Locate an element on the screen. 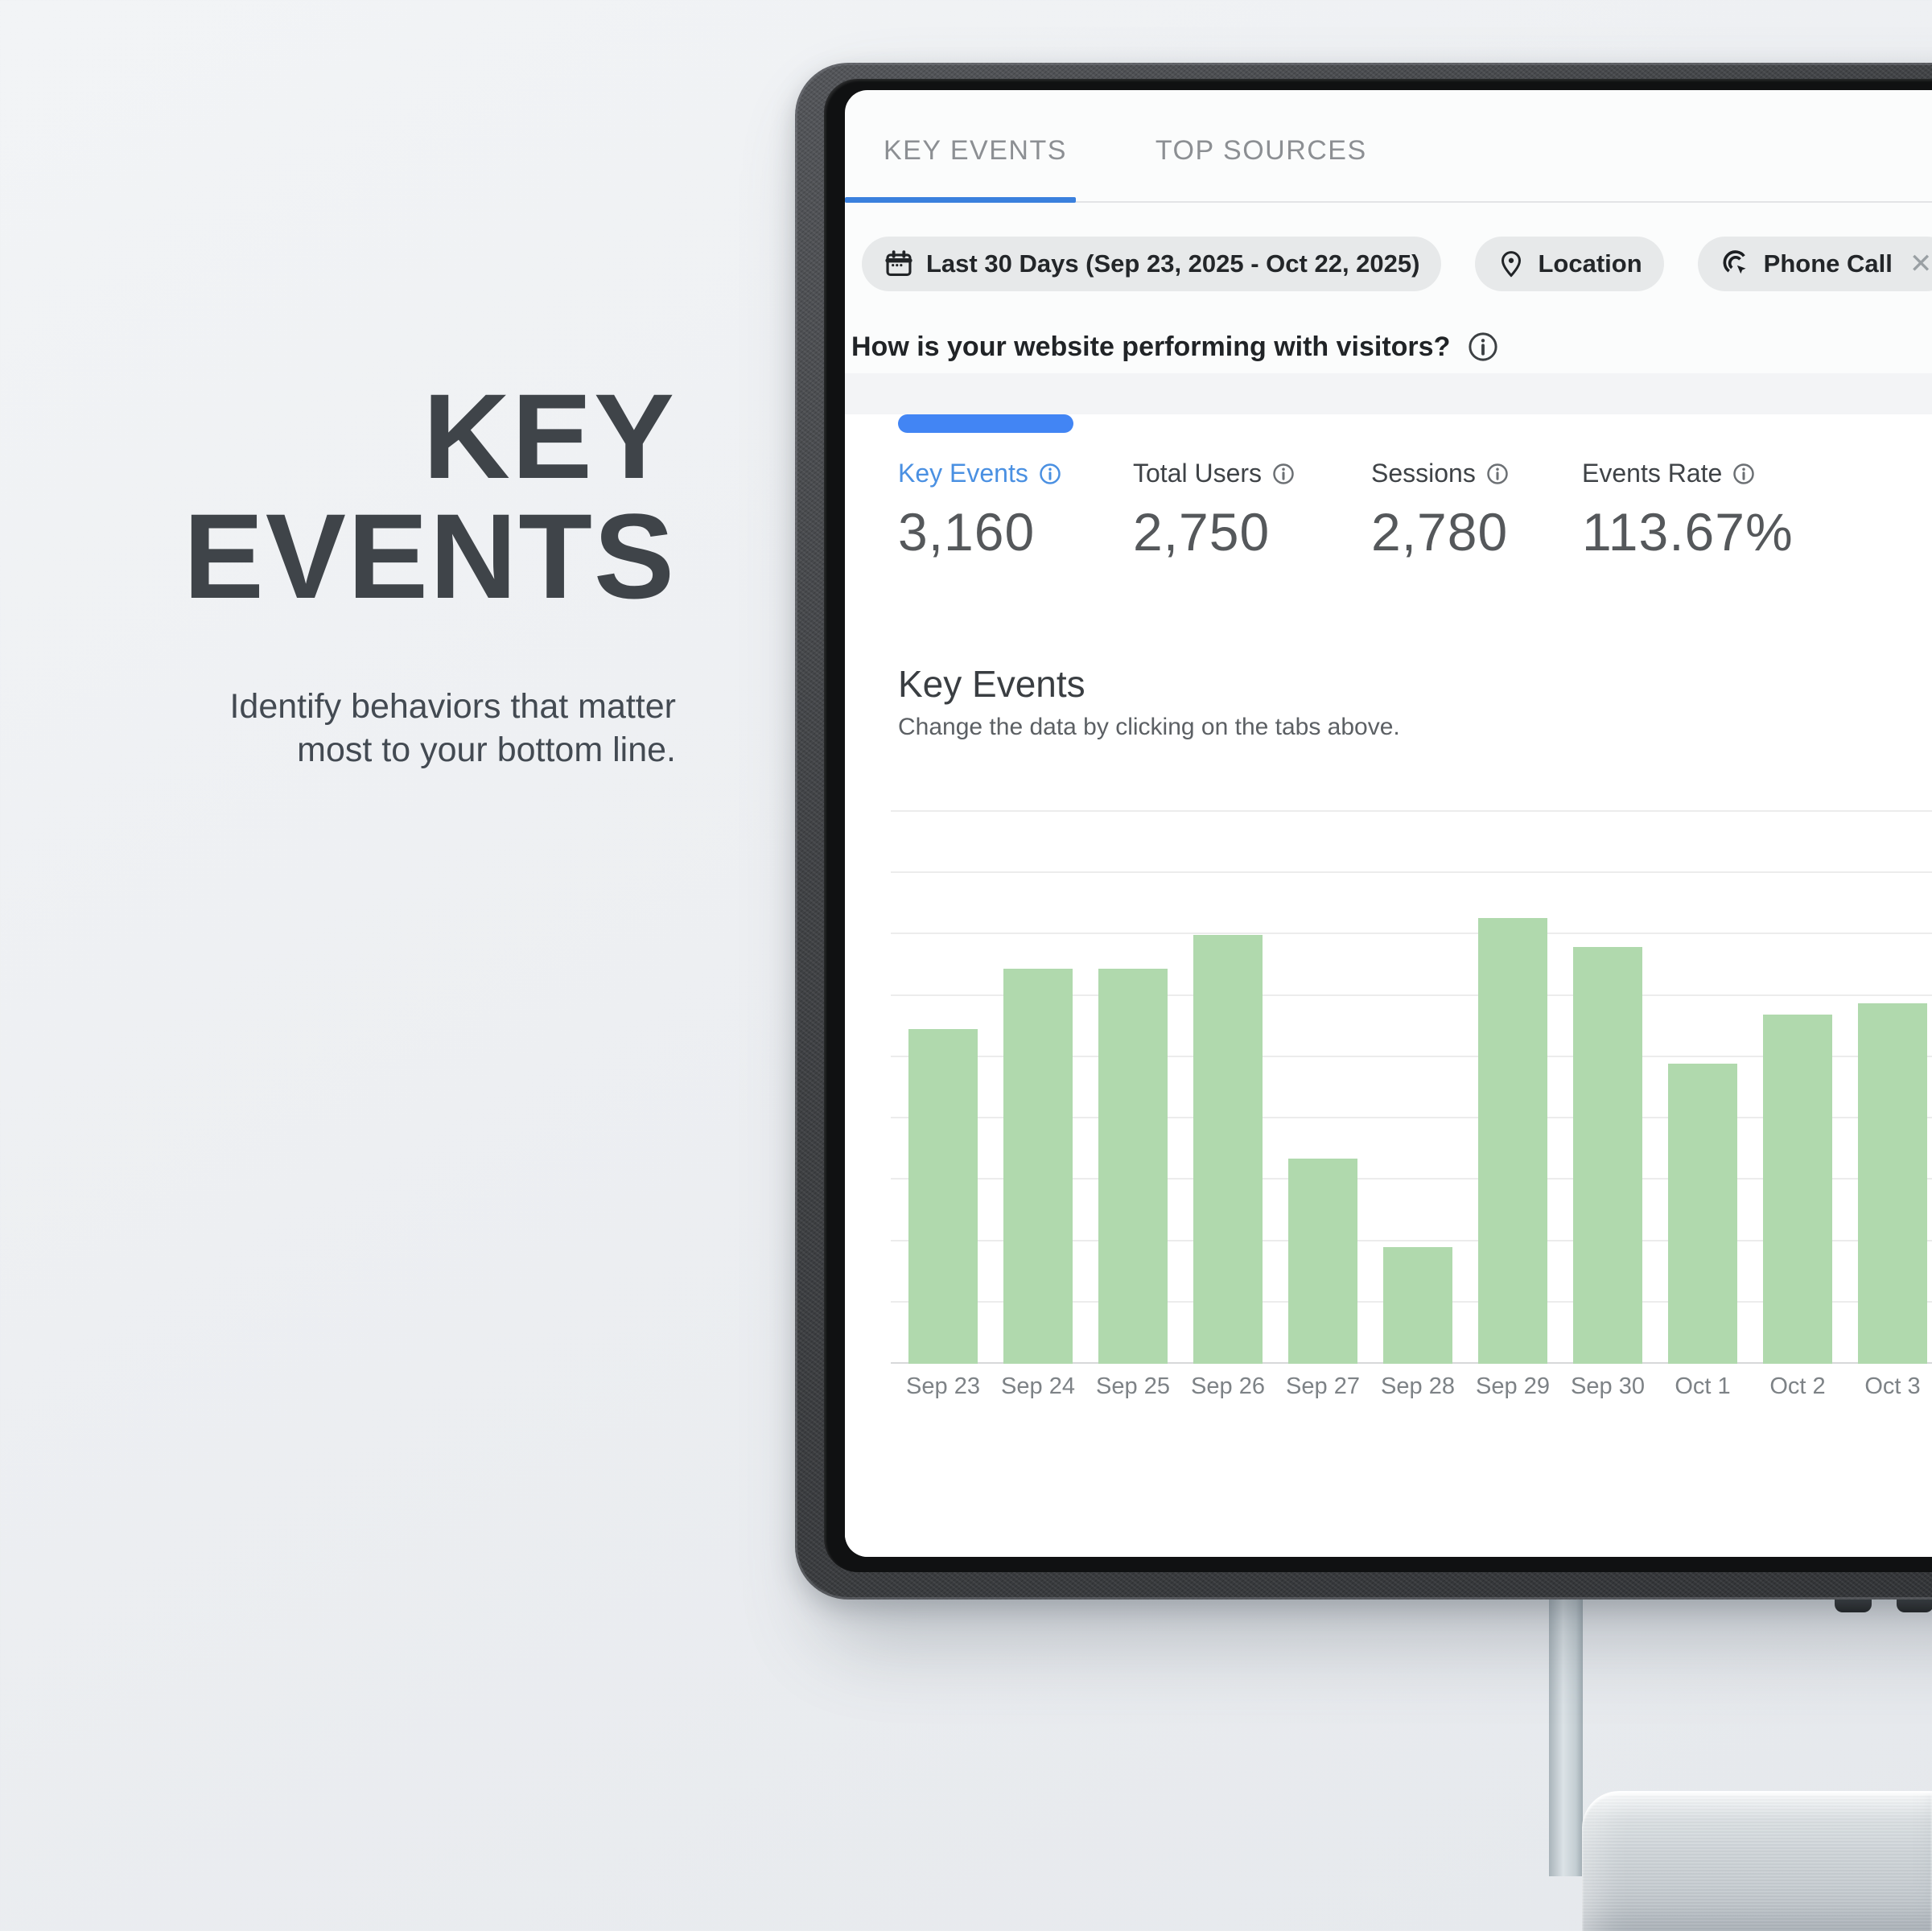 Image resolution: width=1932 pixels, height=1931 pixels. metric-sessions: Sessions 2,780 is located at coordinates (1476, 510).